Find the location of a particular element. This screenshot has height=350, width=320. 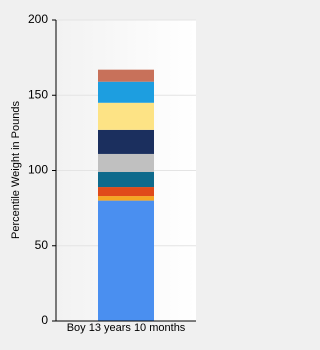

y-tick-label: 50 is located at coordinates (42, 245).